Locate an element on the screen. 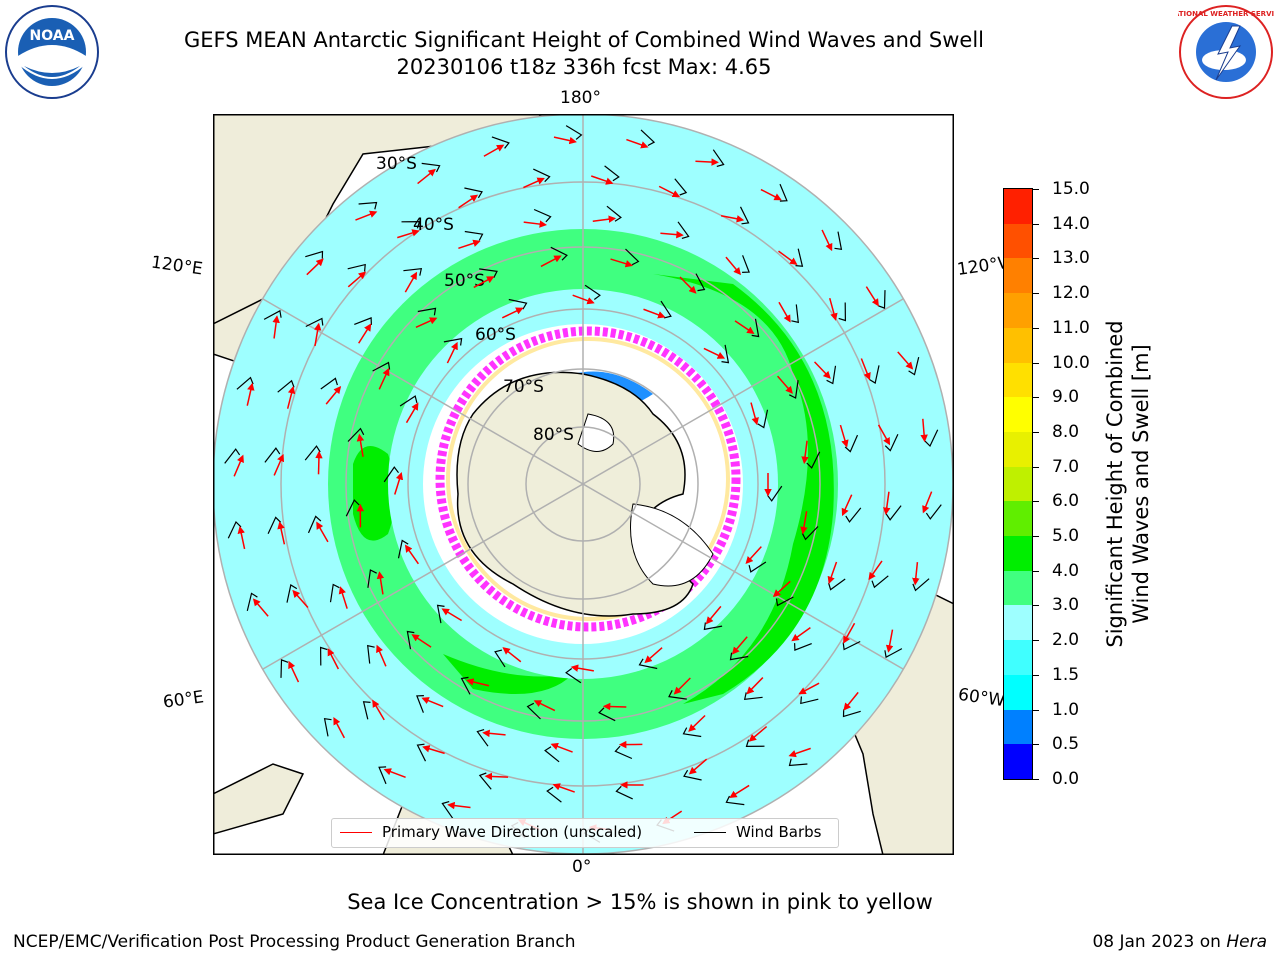  colorbar-label-line1: Significant Height of Combined is located at coordinates (1115, 484).